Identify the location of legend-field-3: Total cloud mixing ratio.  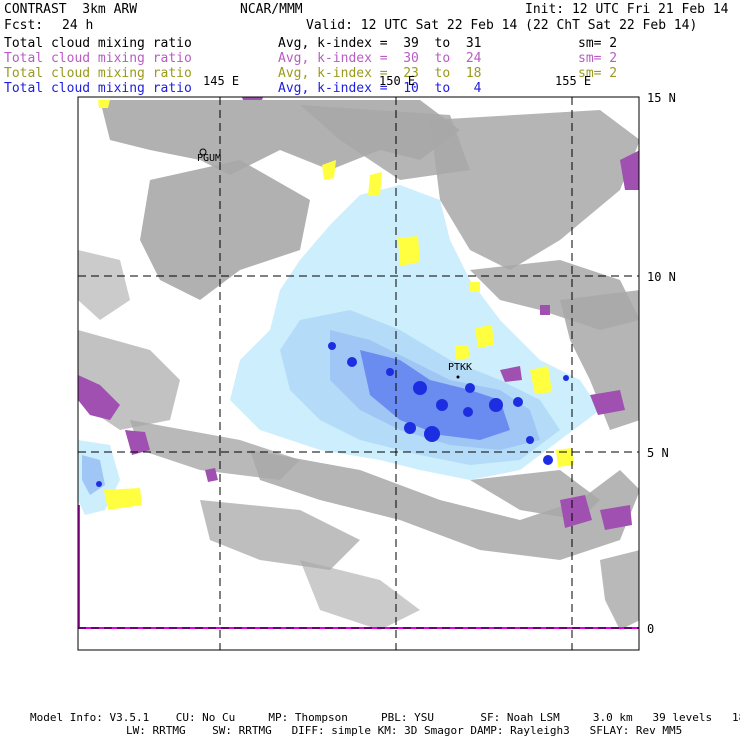
(98, 73).